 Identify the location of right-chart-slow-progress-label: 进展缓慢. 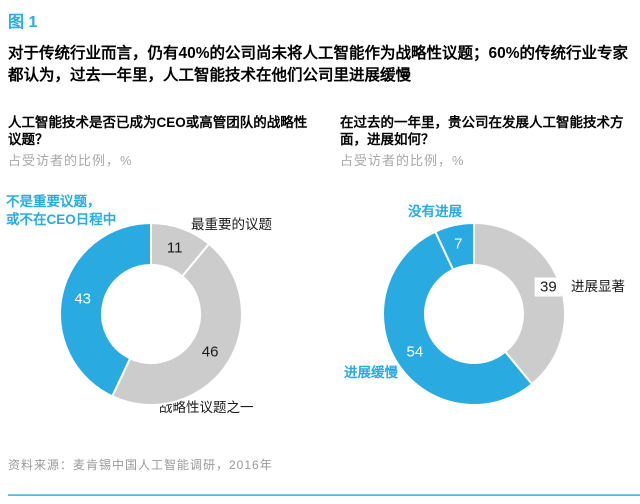
(371, 372).